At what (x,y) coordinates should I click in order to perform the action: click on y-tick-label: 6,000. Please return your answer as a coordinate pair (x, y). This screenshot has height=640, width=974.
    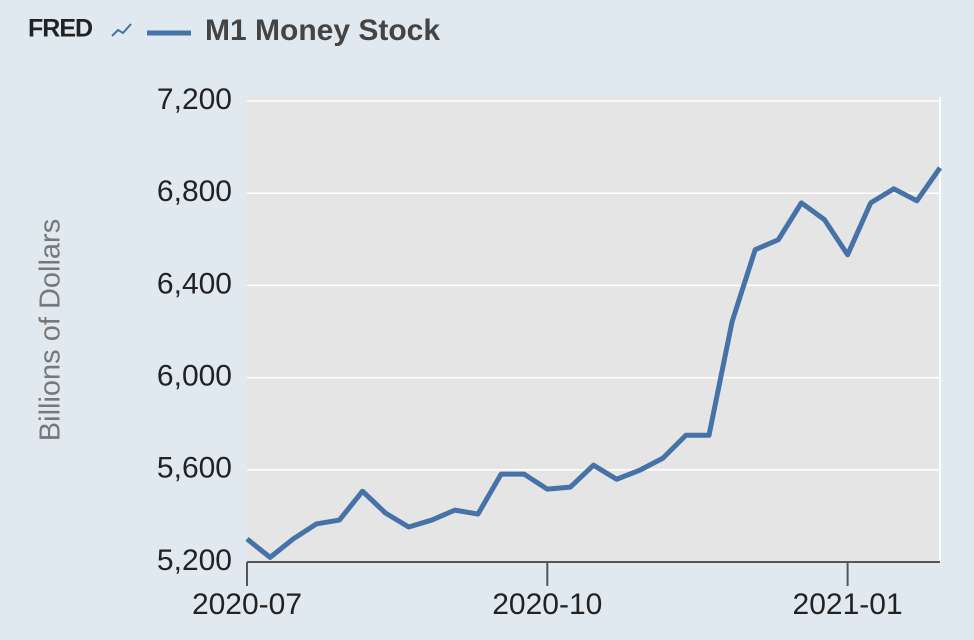
    Looking at the image, I should click on (194, 376).